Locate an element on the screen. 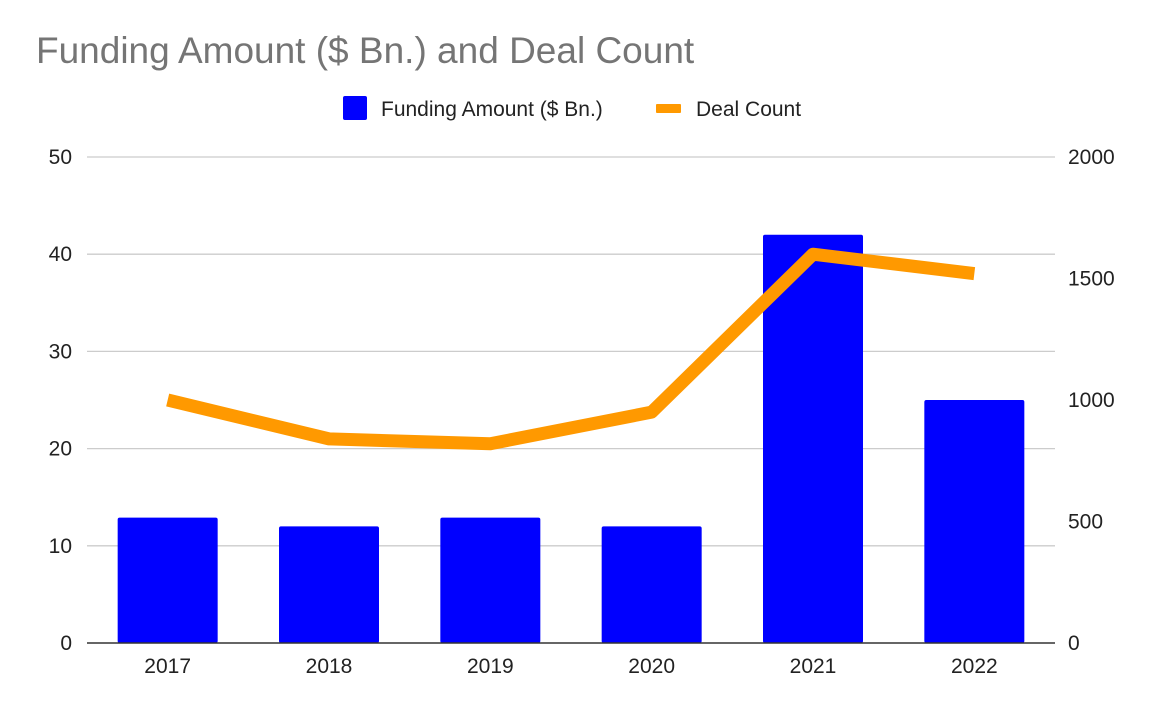 The height and width of the screenshot is (714, 1155). legend-label-funding: Funding Amount ($ Bn.) is located at coordinates (492, 109).